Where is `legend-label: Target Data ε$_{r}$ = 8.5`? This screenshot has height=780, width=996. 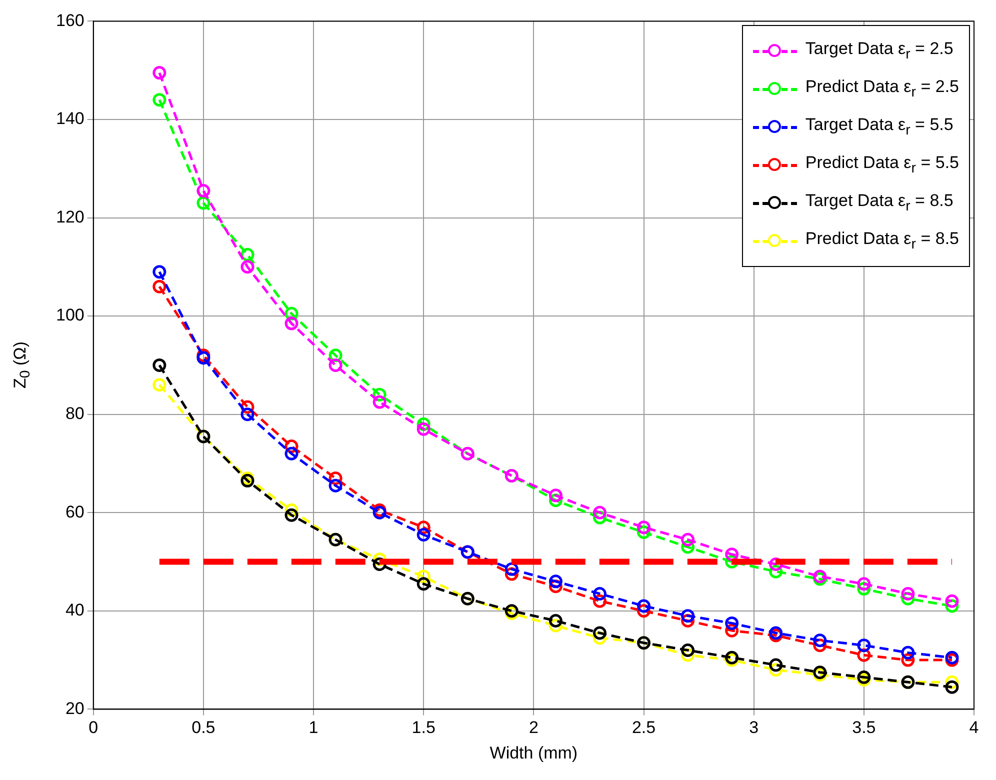 legend-label: Target Data ε$_{r}$ = 8.5 is located at coordinates (879, 203).